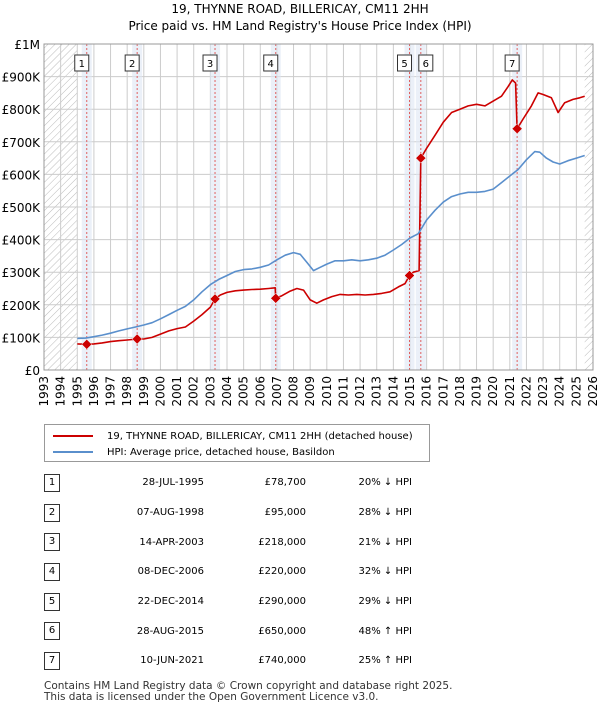 Image resolution: width=600 pixels, height=710 pixels. I want to click on sale-number-label: 3, so click(210, 63).